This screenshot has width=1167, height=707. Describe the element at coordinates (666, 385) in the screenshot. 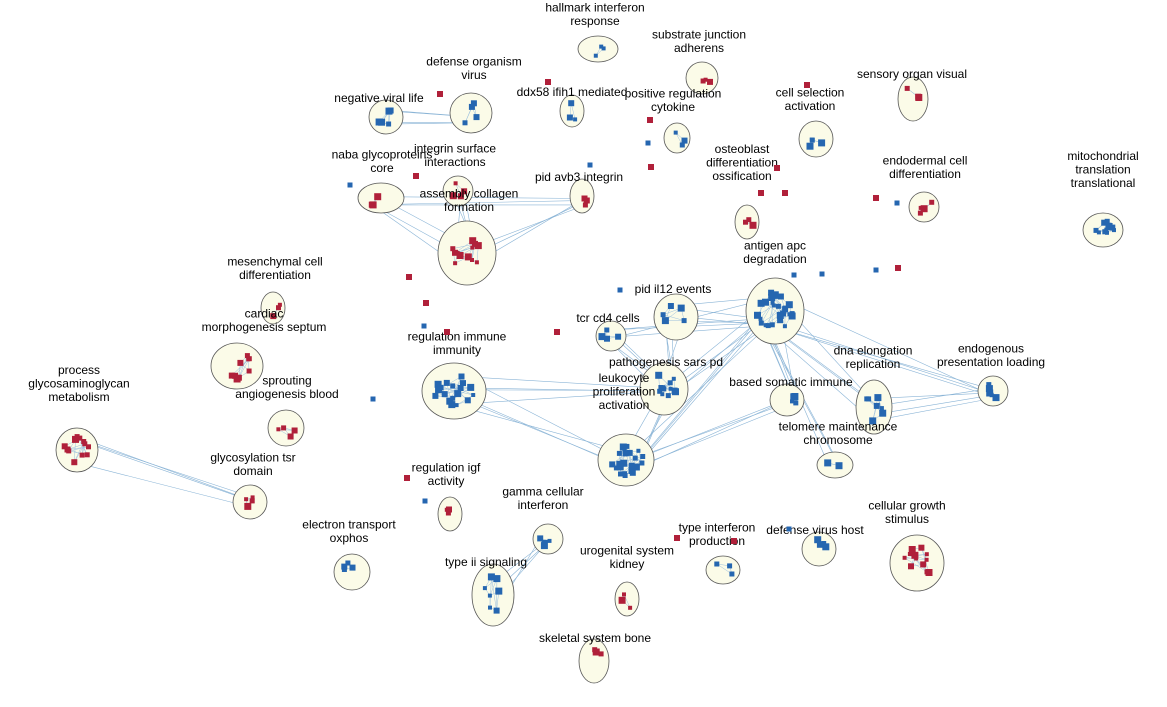

I see `cluster-pathsars: pathogenesis sars pd` at that location.